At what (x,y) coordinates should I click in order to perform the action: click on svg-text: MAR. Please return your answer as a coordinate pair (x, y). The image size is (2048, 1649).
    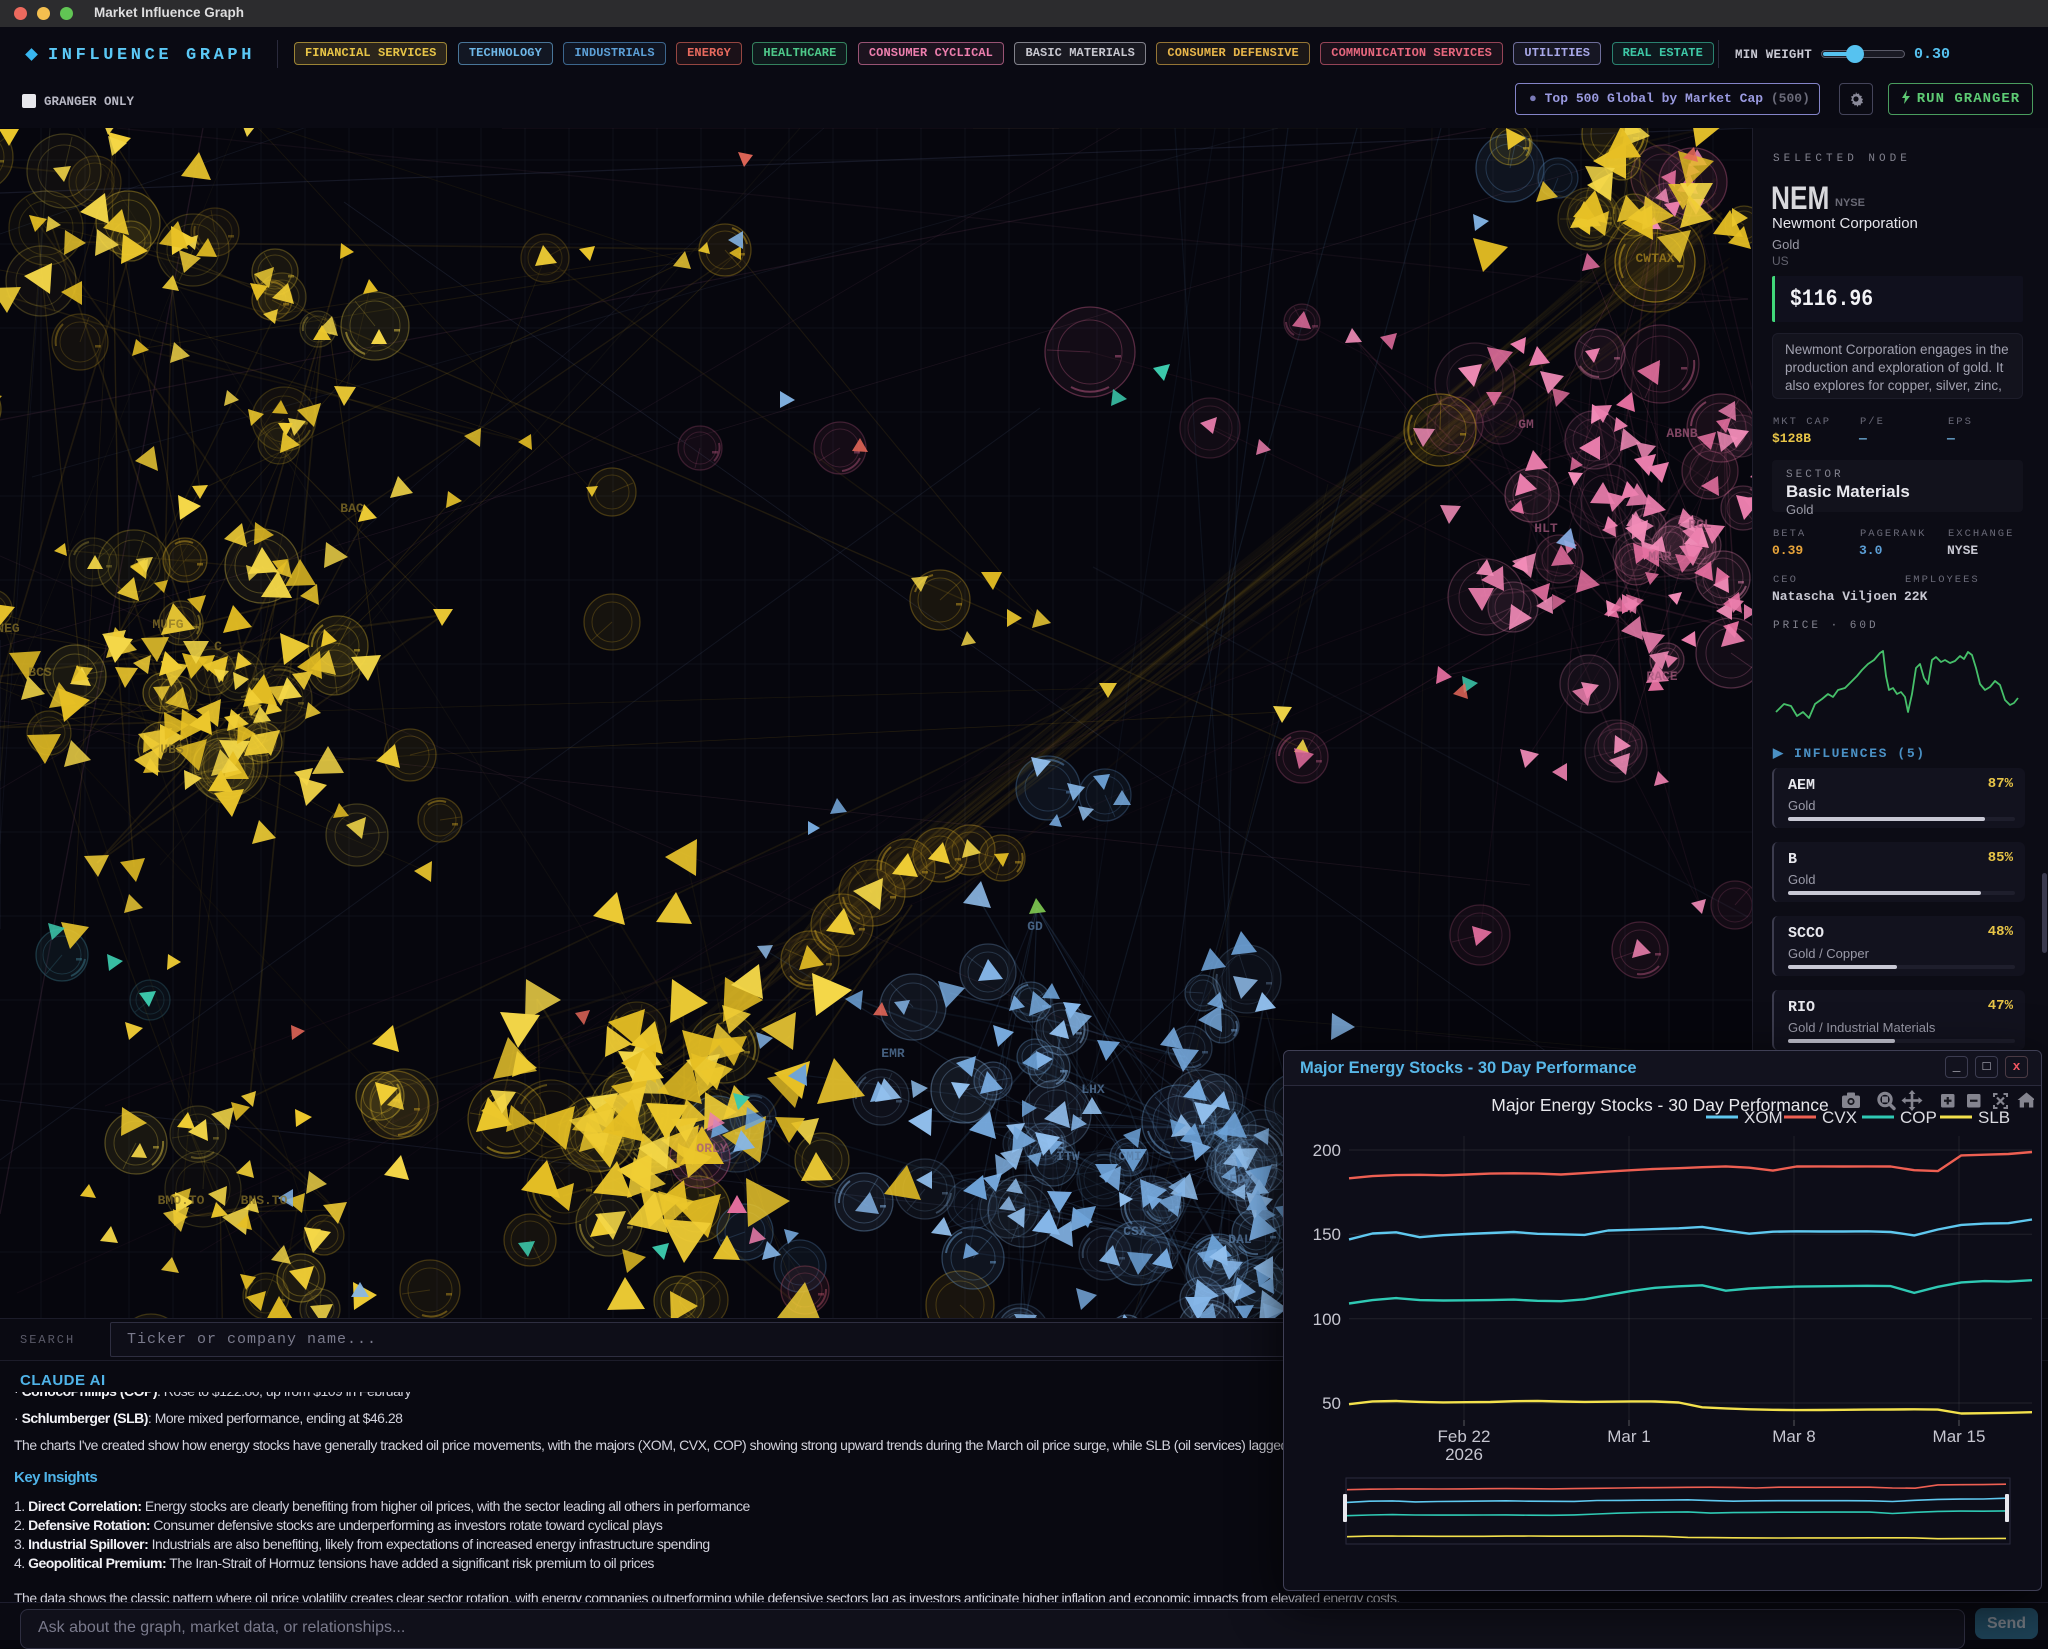
    Looking at the image, I should click on (1660, 556).